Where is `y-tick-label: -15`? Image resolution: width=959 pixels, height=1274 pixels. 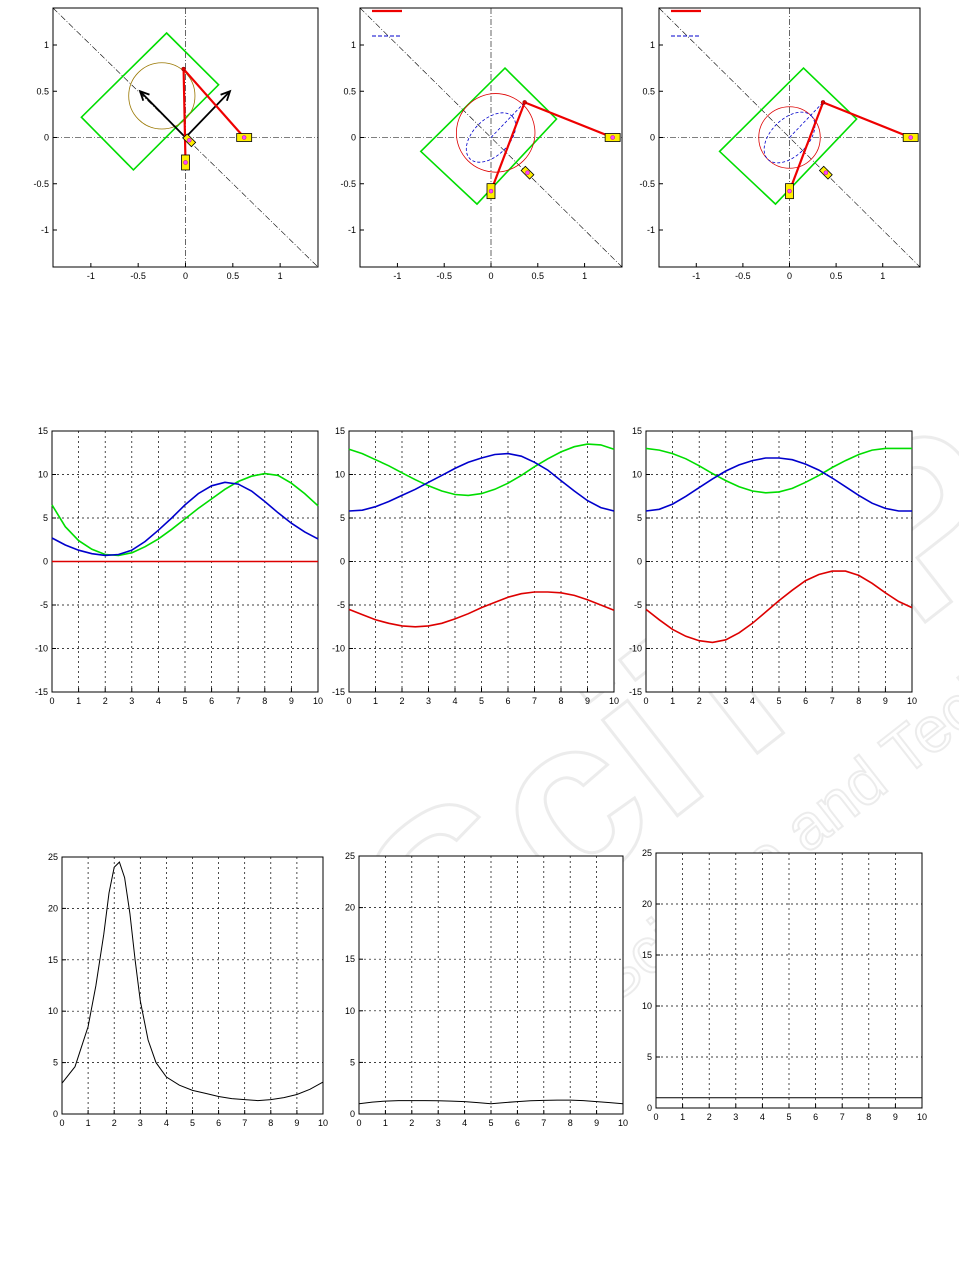 y-tick-label: -15 is located at coordinates (41, 692).